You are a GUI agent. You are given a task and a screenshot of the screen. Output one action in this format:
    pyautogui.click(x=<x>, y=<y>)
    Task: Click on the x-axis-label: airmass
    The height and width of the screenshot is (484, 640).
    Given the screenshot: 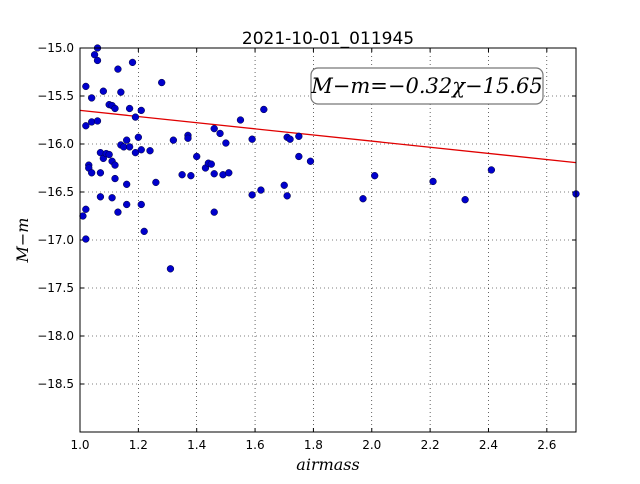 What is the action you would take?
    pyautogui.click(x=327, y=464)
    